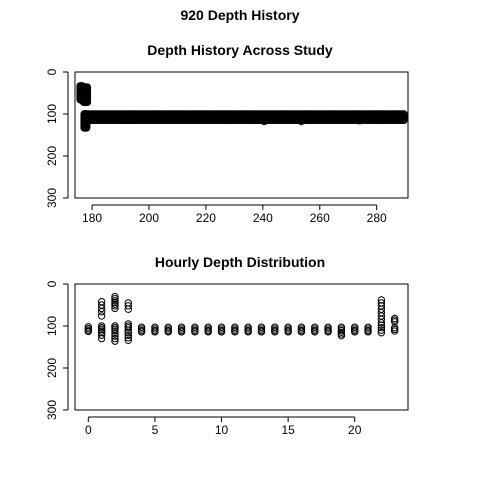 This screenshot has width=480, height=480. I want to click on figure-title: 920 Depth History, so click(239, 15).